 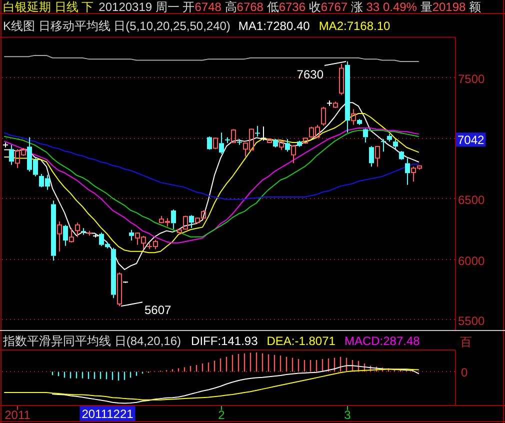 I want to click on legend-title: K线图 日移动平均线 日(5,10,20,25,50,240), so click(x=116, y=26).